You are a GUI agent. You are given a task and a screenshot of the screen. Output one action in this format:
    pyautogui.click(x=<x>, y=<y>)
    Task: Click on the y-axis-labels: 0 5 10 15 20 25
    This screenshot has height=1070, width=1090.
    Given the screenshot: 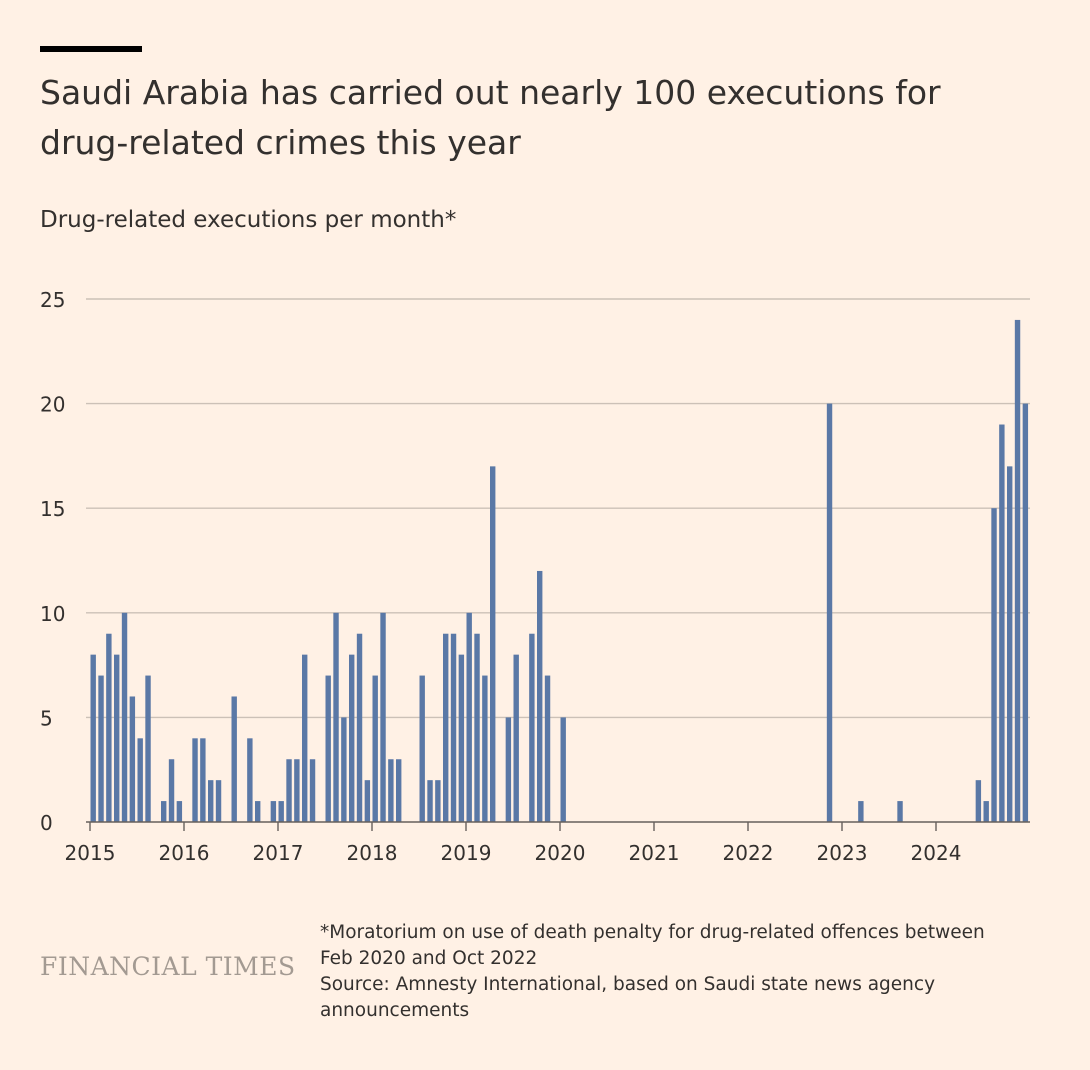 What is the action you would take?
    pyautogui.click(x=52, y=561)
    